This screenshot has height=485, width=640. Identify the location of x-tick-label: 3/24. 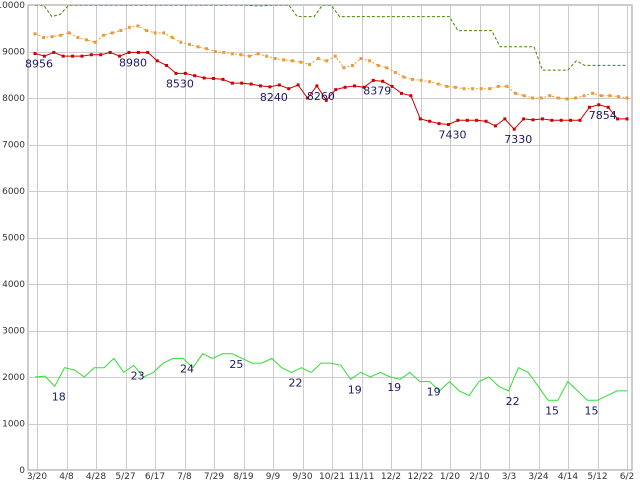
(538, 476).